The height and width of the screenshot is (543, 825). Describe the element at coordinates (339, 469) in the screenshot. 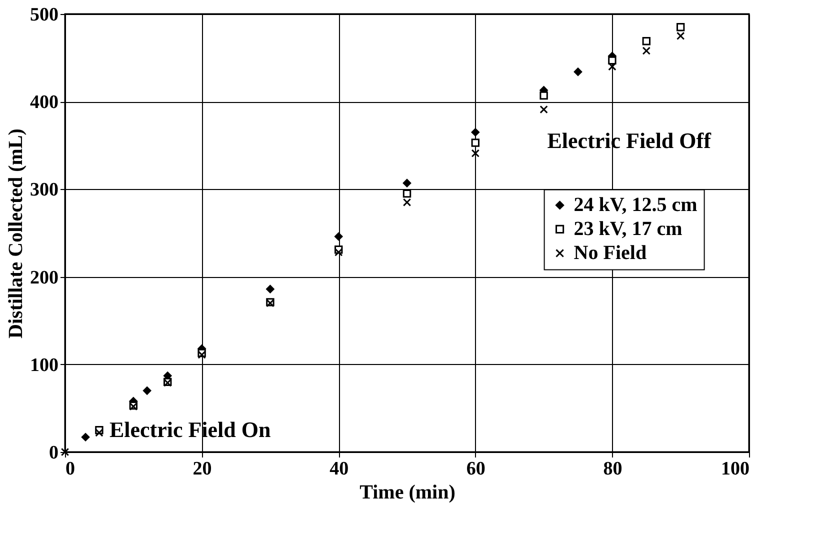

I see `x-tick-label: 40` at that location.